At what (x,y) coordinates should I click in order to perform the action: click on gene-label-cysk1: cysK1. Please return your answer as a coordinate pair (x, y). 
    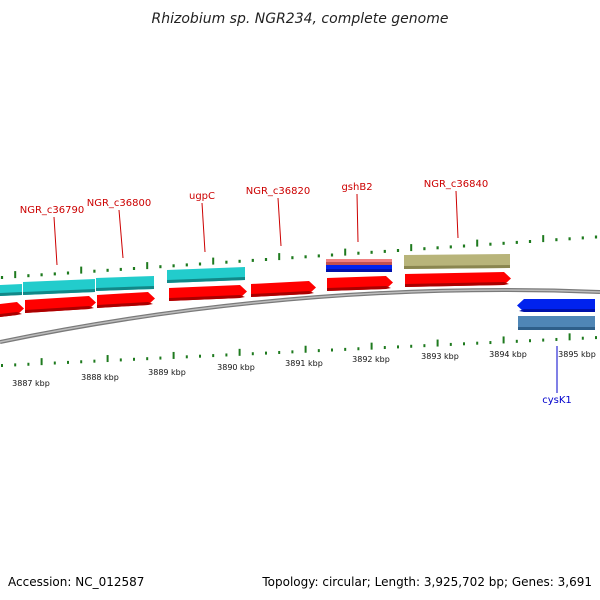
    Looking at the image, I should click on (557, 376).